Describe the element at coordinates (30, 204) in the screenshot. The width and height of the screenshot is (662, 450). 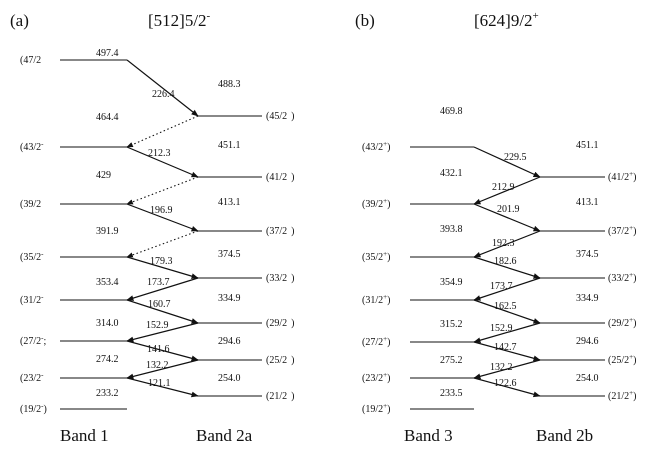
I see `spin-label: (39/2` at that location.